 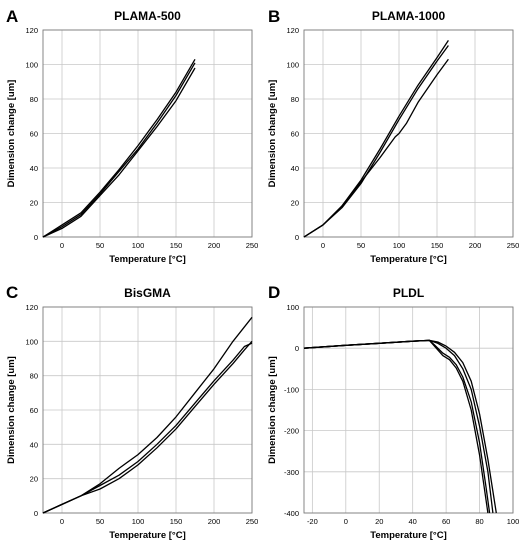 What do you see at coordinates (291, 513) in the screenshot?
I see `y-tick-label: -400` at bounding box center [291, 513].